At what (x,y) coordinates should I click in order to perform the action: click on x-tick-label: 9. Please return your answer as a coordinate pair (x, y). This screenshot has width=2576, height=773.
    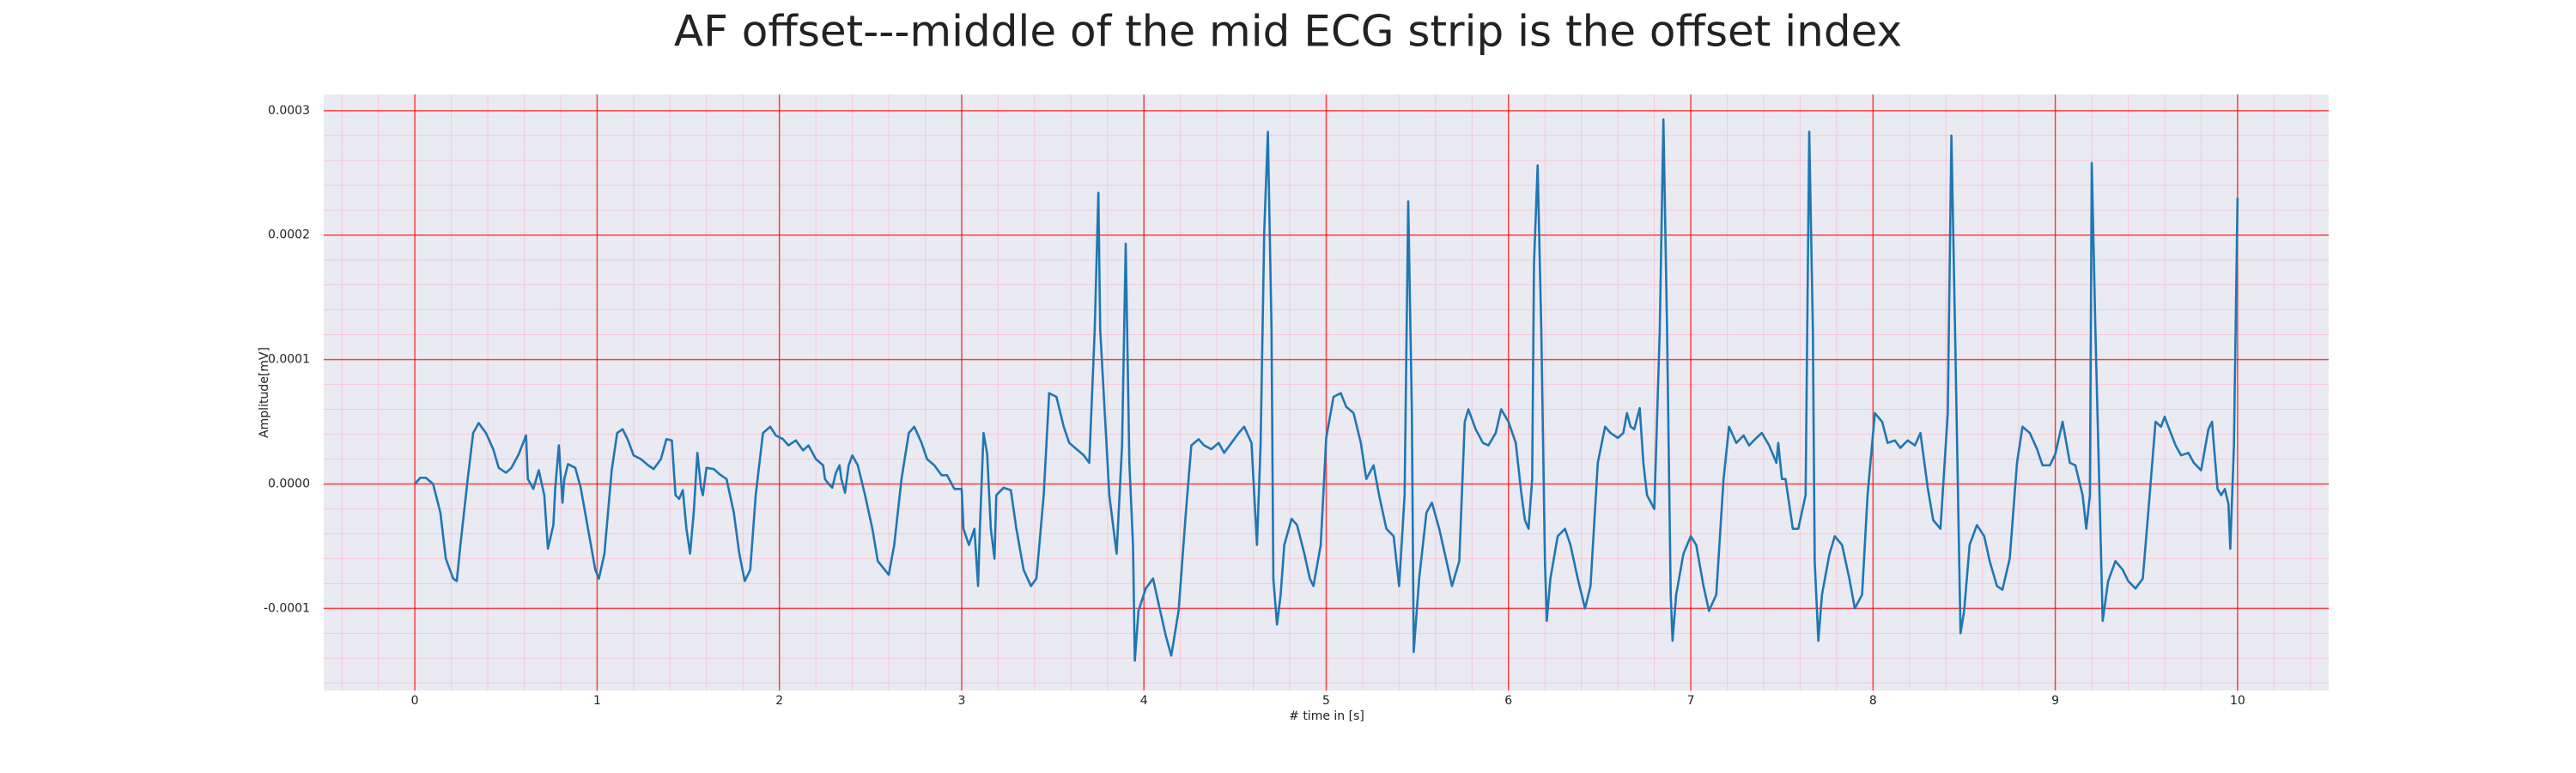
    Looking at the image, I should click on (2055, 701).